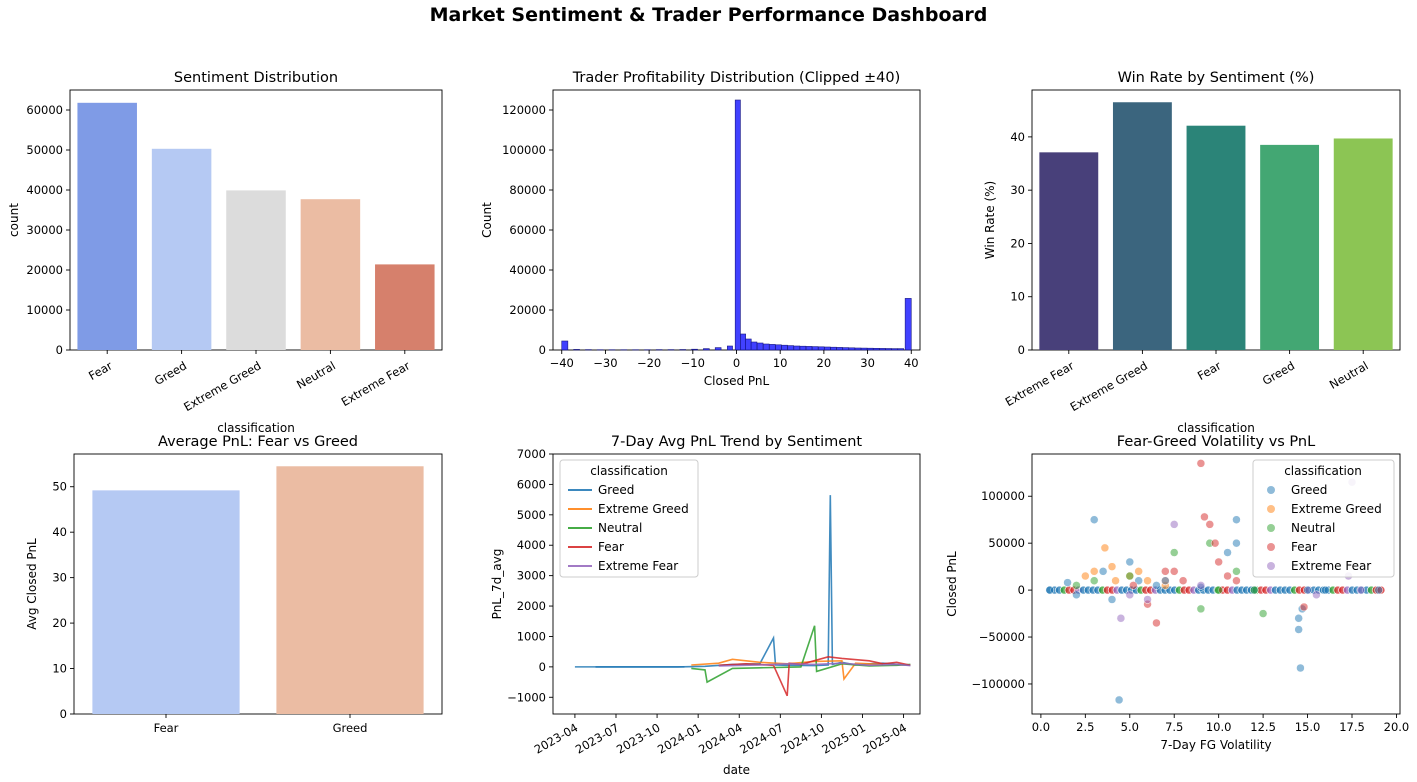  What do you see at coordinates (527, 310) in the screenshot?
I see `y-tick-label: 20000` at bounding box center [527, 310].